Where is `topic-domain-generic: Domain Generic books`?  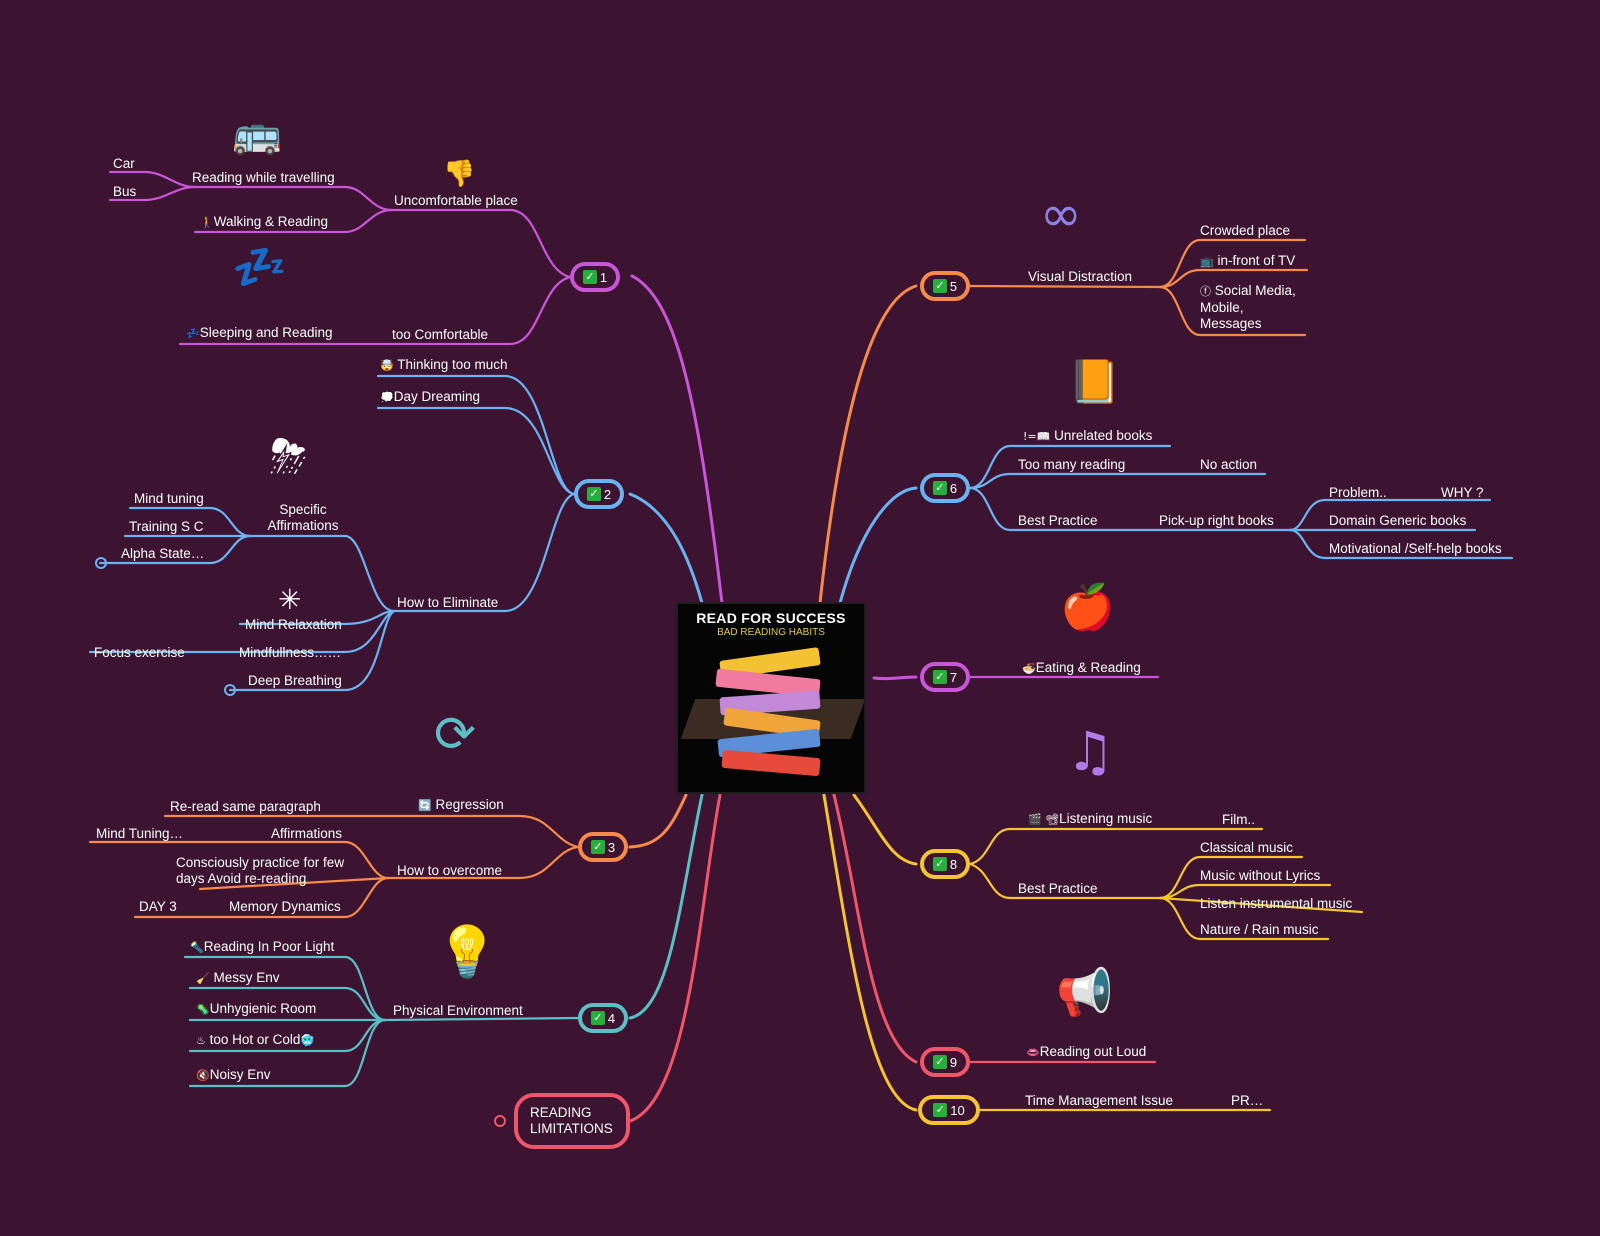
topic-domain-generic: Domain Generic books is located at coordinates (1398, 520).